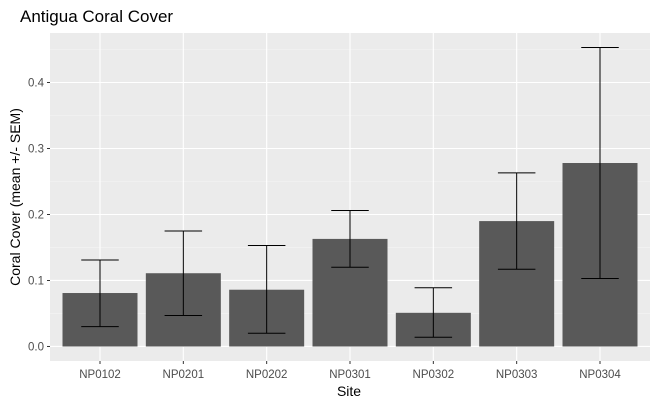 The image size is (657, 406). What do you see at coordinates (267, 375) in the screenshot?
I see `x-tick-label: NP0202` at bounding box center [267, 375].